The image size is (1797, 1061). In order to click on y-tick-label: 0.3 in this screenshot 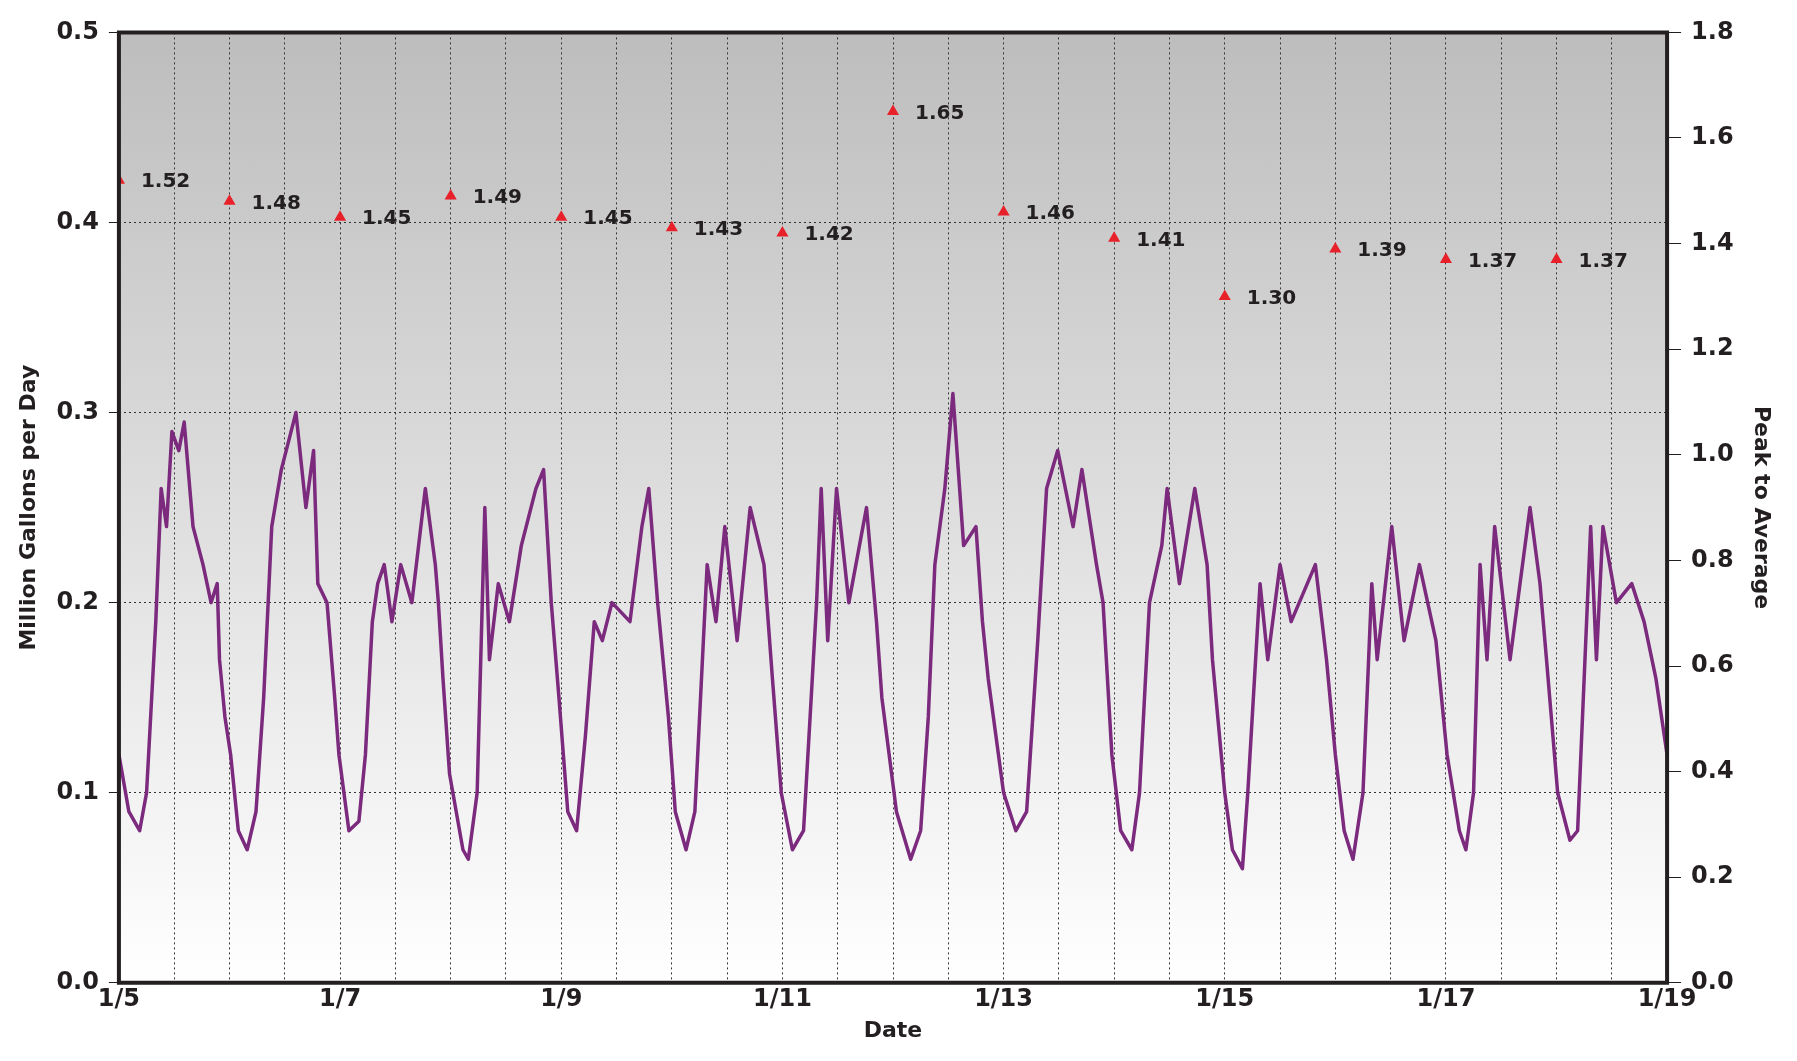, I will do `click(77, 410)`.